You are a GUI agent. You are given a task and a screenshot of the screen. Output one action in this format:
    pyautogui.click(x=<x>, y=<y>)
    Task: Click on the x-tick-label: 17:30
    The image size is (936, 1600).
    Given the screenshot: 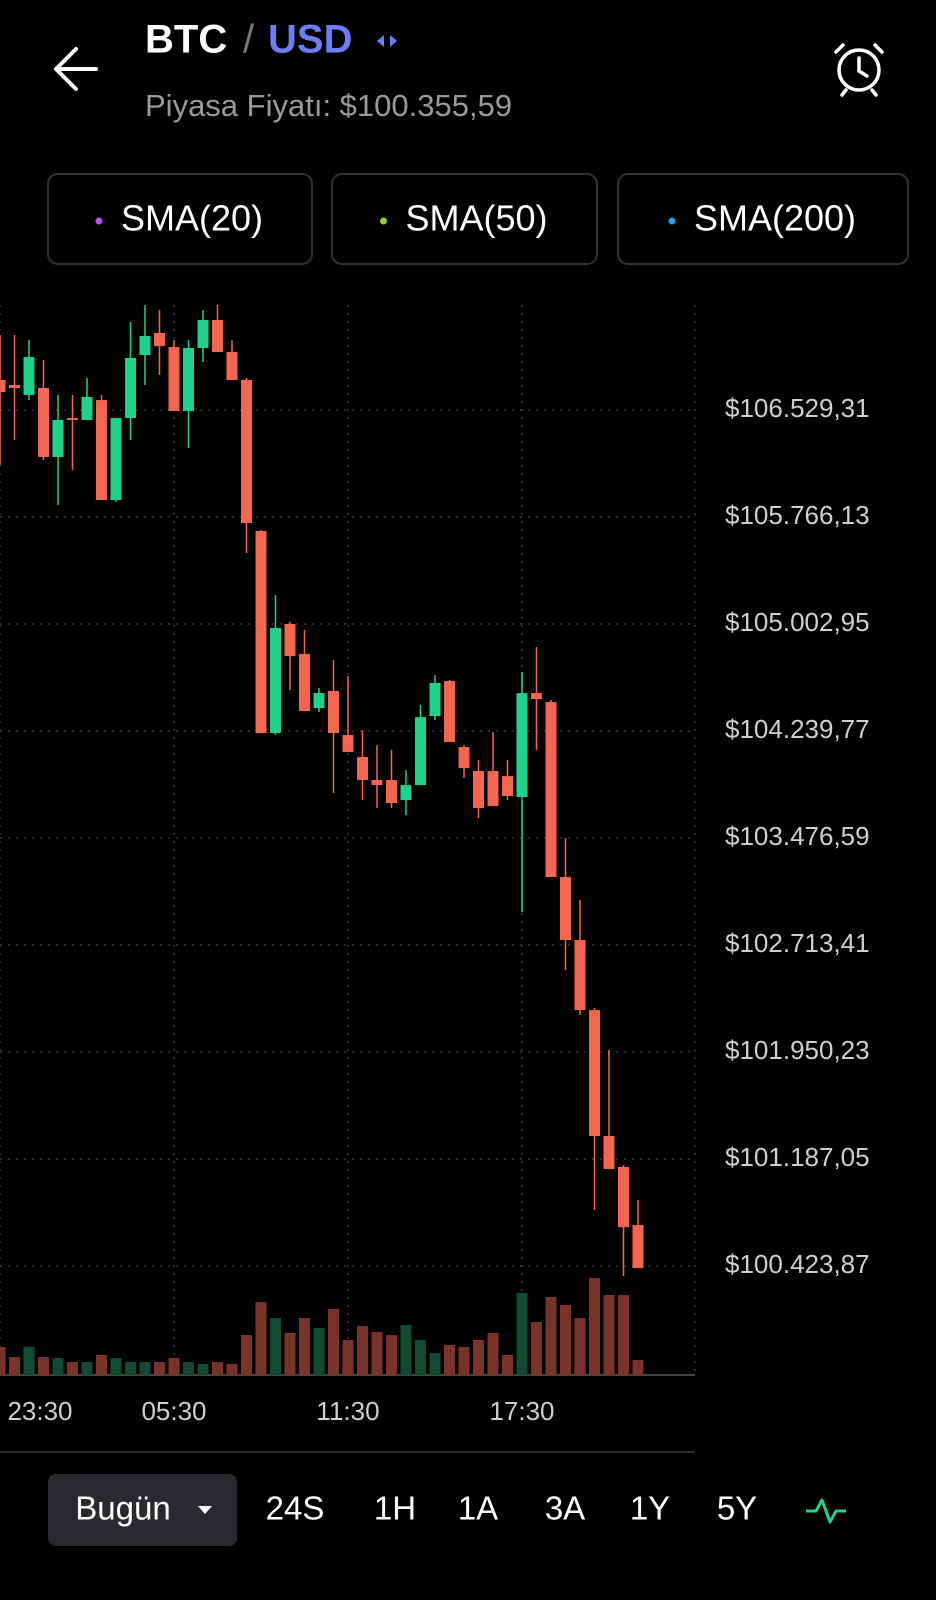 What is the action you would take?
    pyautogui.click(x=521, y=1411)
    